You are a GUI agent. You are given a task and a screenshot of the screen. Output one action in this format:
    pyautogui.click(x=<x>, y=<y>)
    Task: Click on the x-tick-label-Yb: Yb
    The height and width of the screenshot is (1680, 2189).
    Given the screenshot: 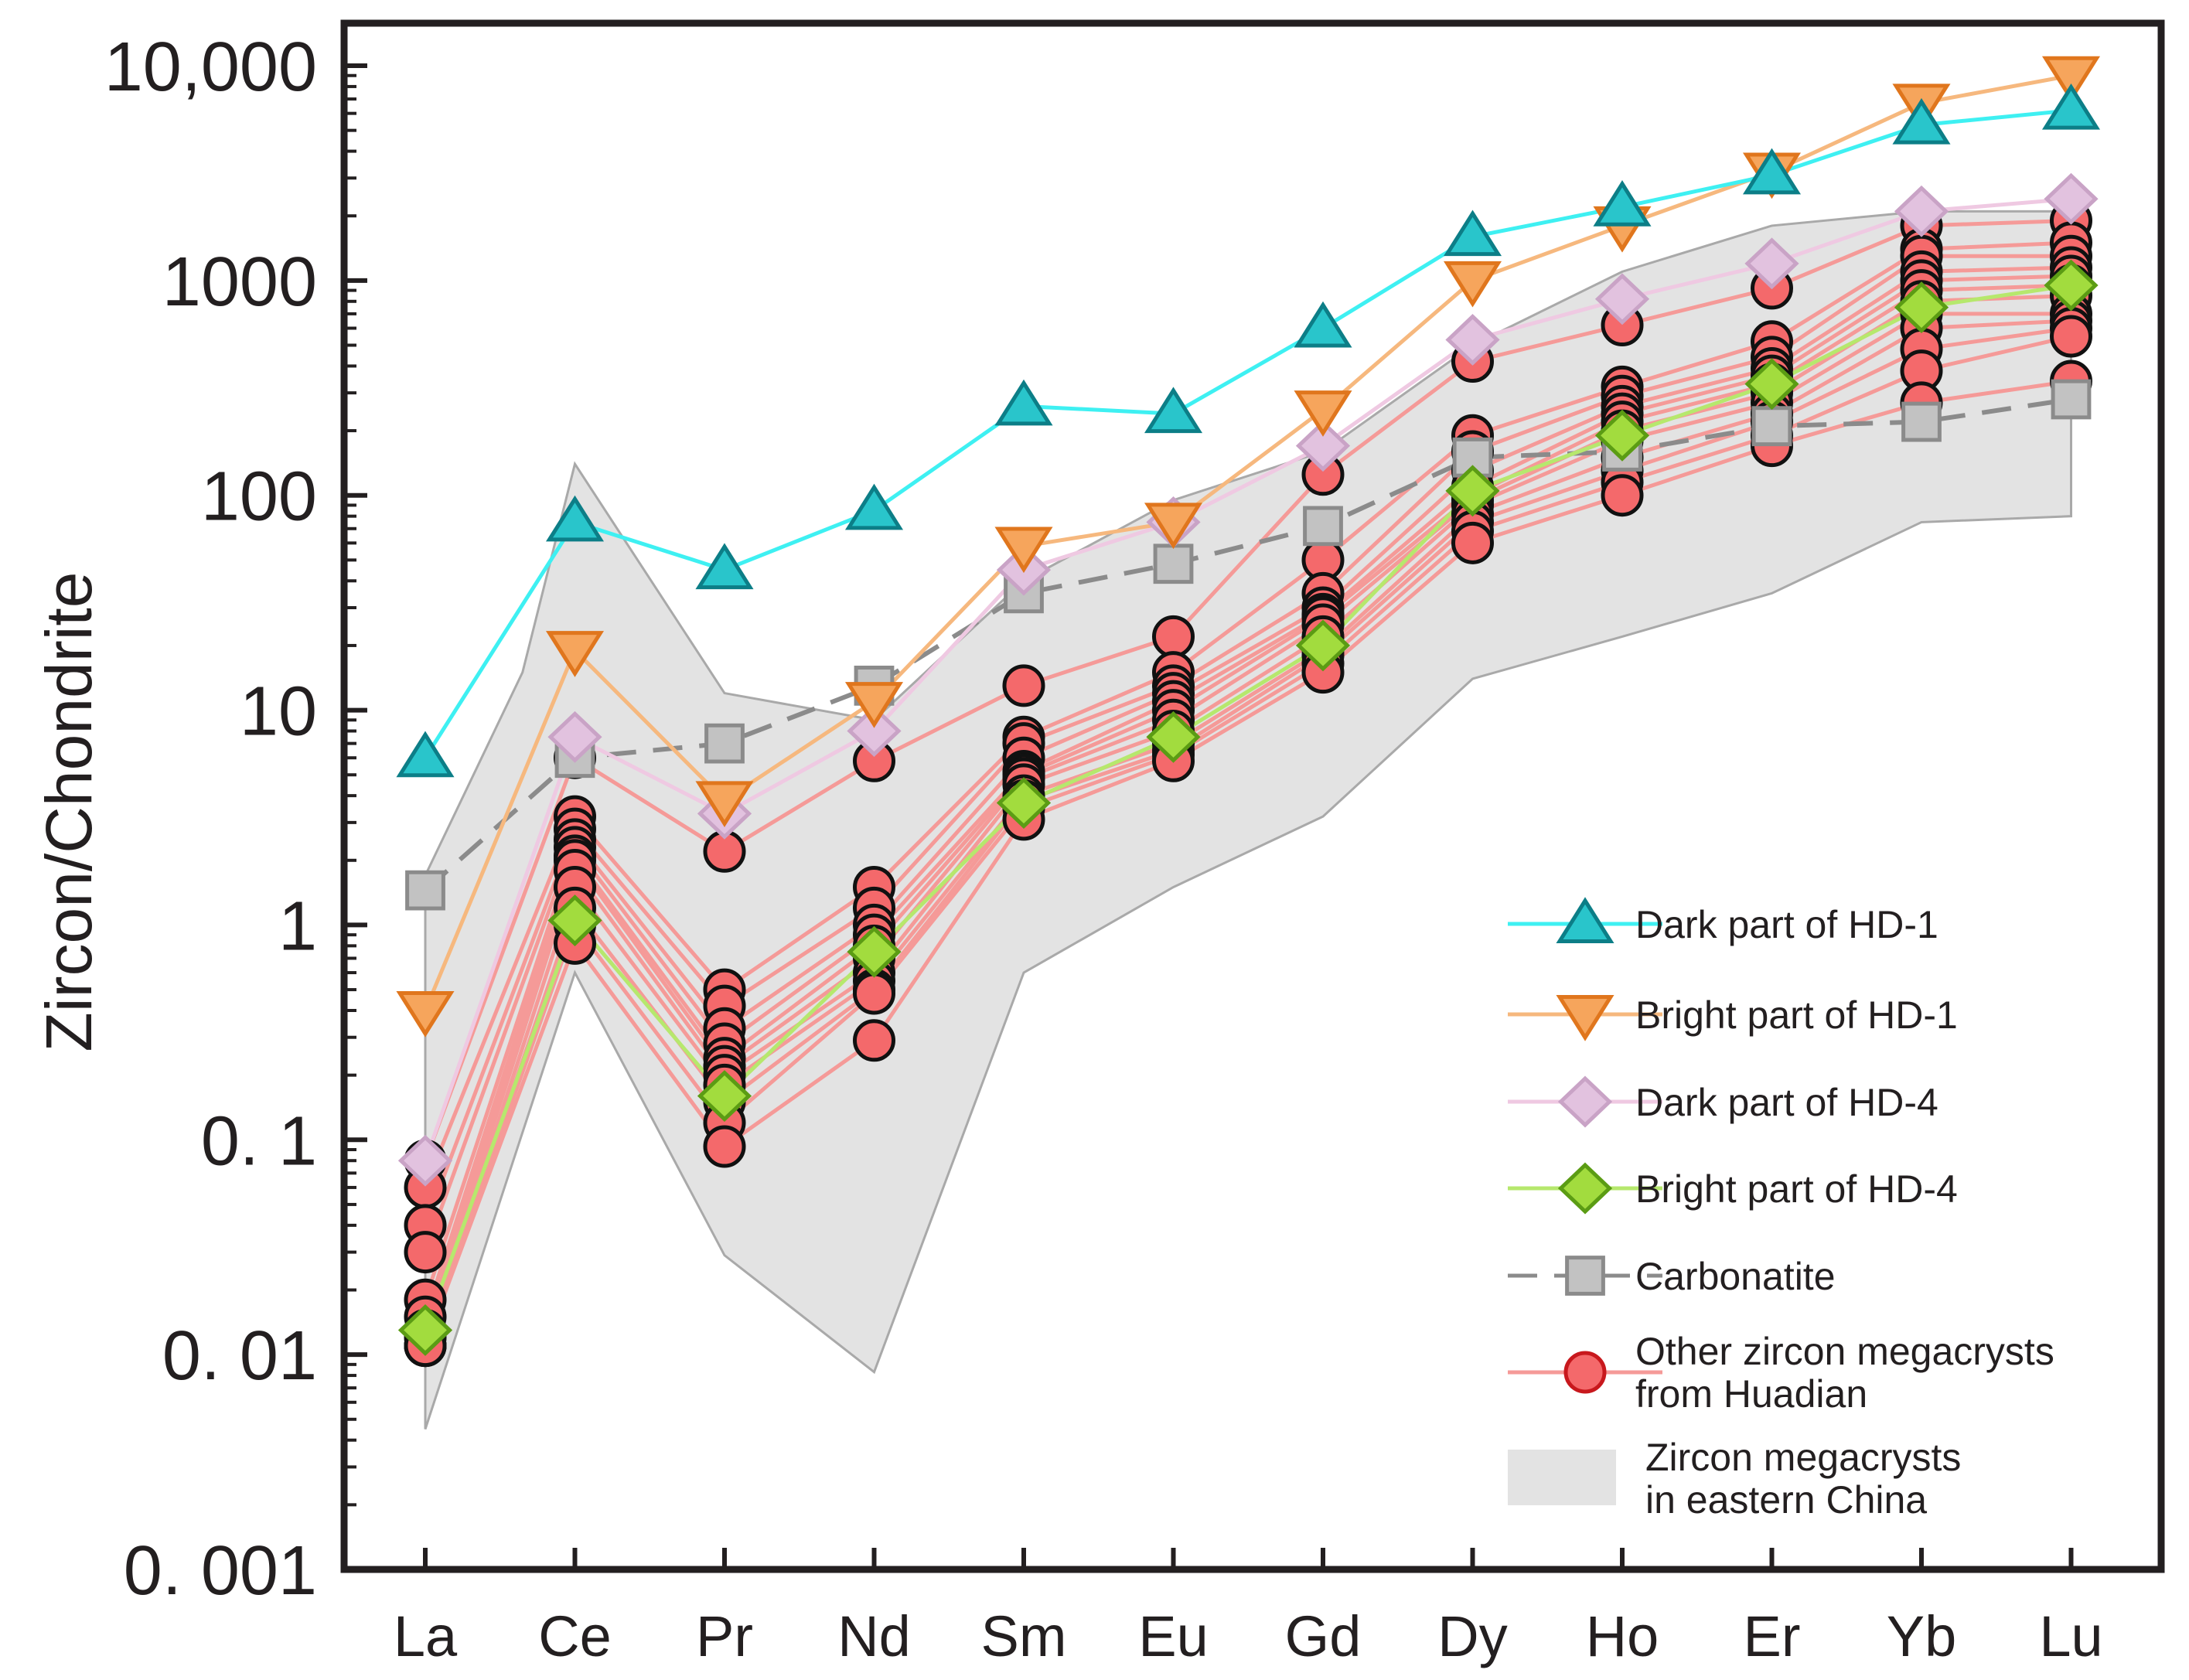 What is the action you would take?
    pyautogui.click(x=1922, y=1636)
    